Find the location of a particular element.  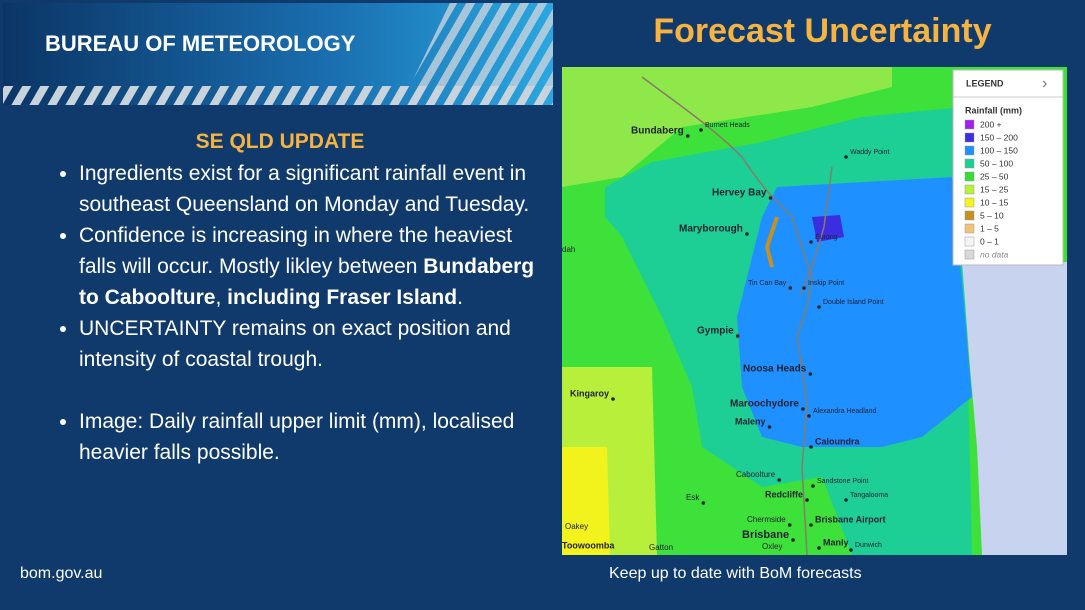

place-label: dah is located at coordinates (568, 249).